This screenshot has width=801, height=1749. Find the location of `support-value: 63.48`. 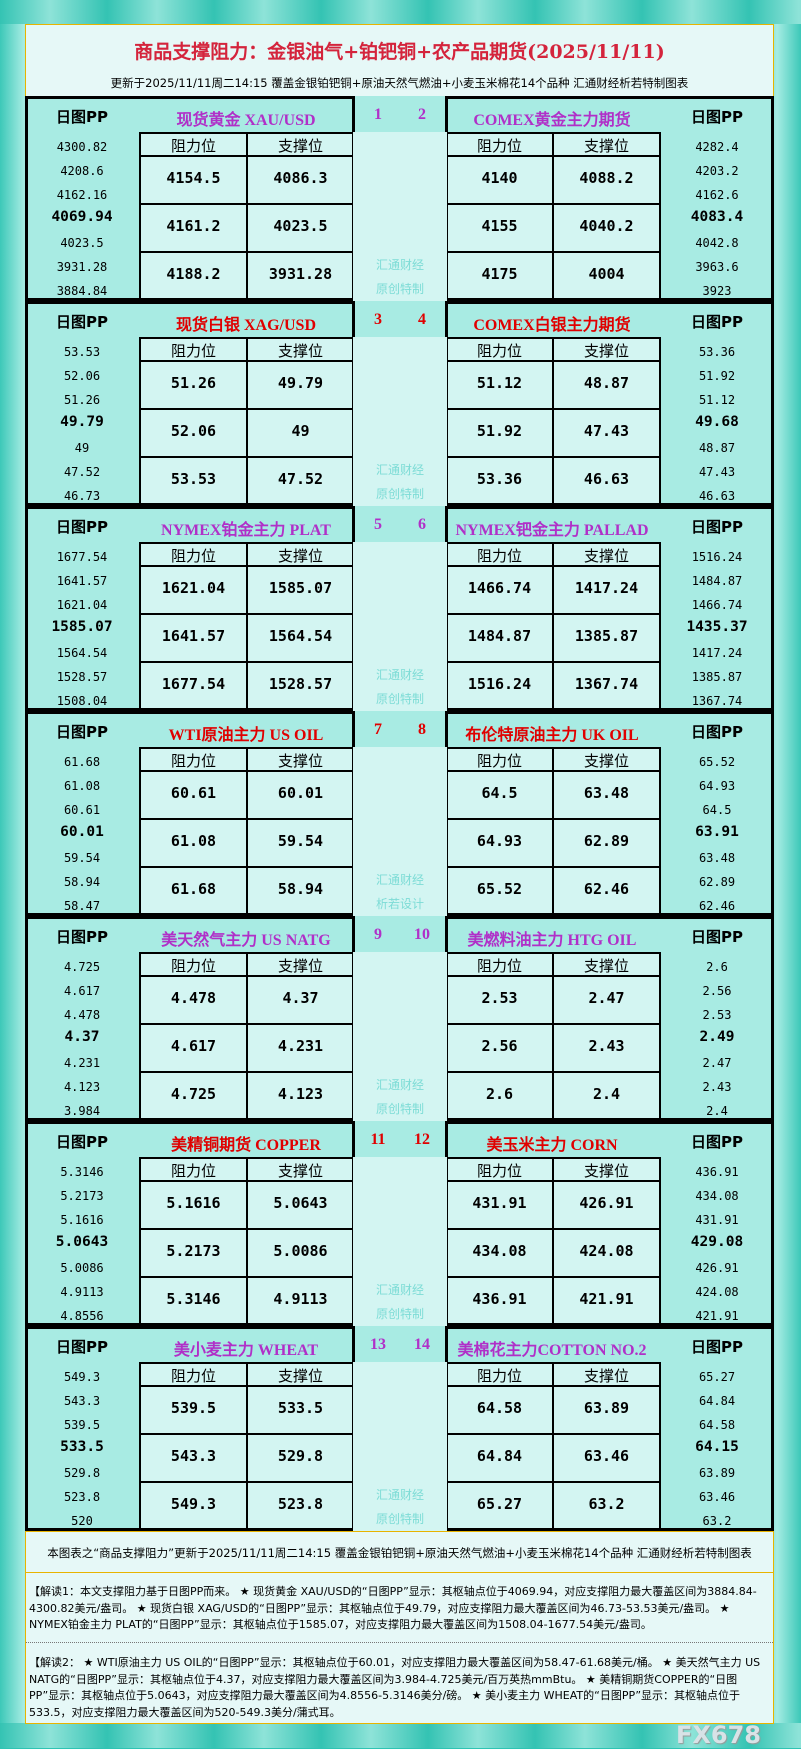

support-value: 63.48 is located at coordinates (606, 793).